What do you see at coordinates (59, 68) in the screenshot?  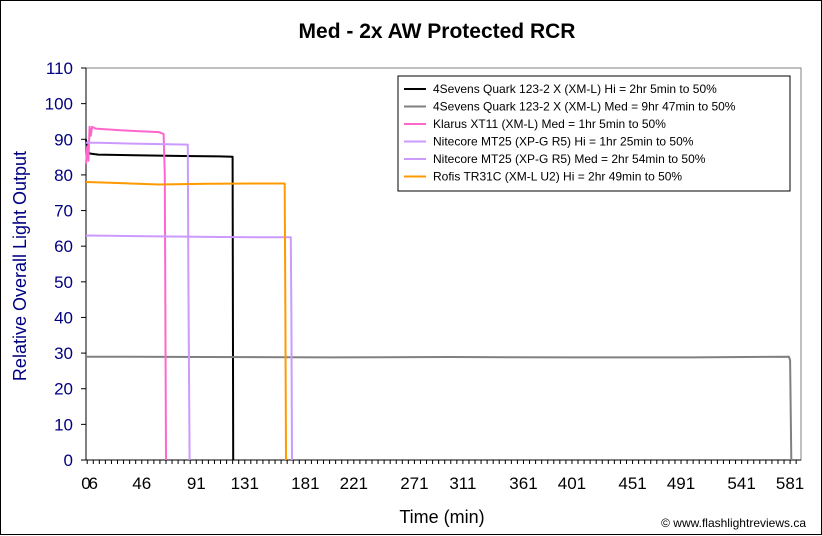 I see `y-tick-label: 110` at bounding box center [59, 68].